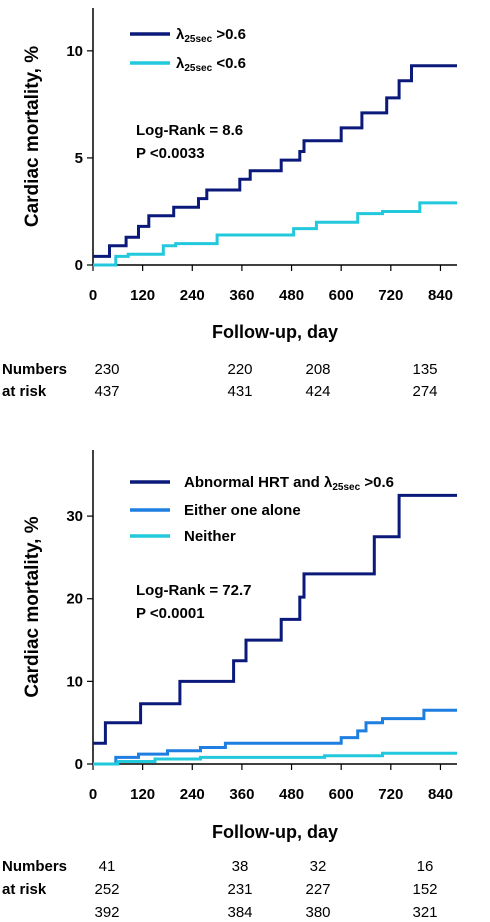  What do you see at coordinates (107, 866) in the screenshot?
I see `risk-table-cell: 41` at bounding box center [107, 866].